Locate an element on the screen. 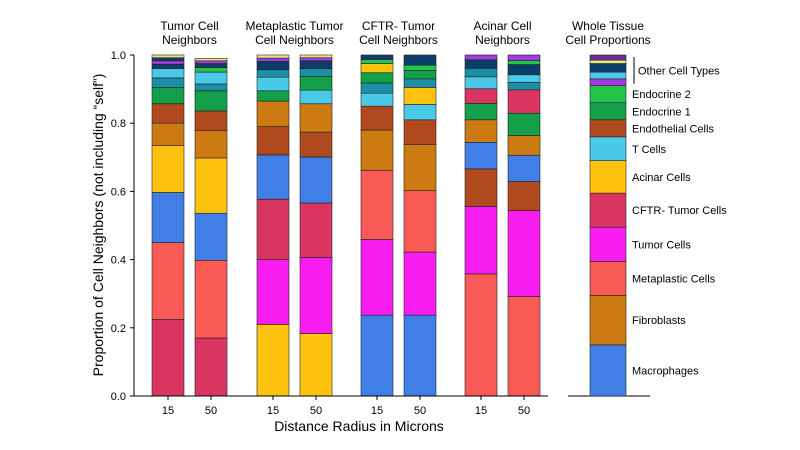  whole-tissue-segment-fibroblasts is located at coordinates (608, 320).